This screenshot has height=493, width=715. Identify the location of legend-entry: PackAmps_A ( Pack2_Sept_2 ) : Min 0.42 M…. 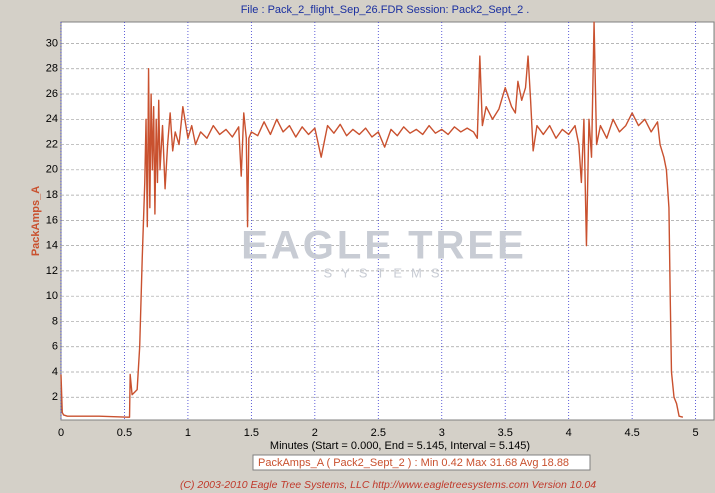
(413, 463).